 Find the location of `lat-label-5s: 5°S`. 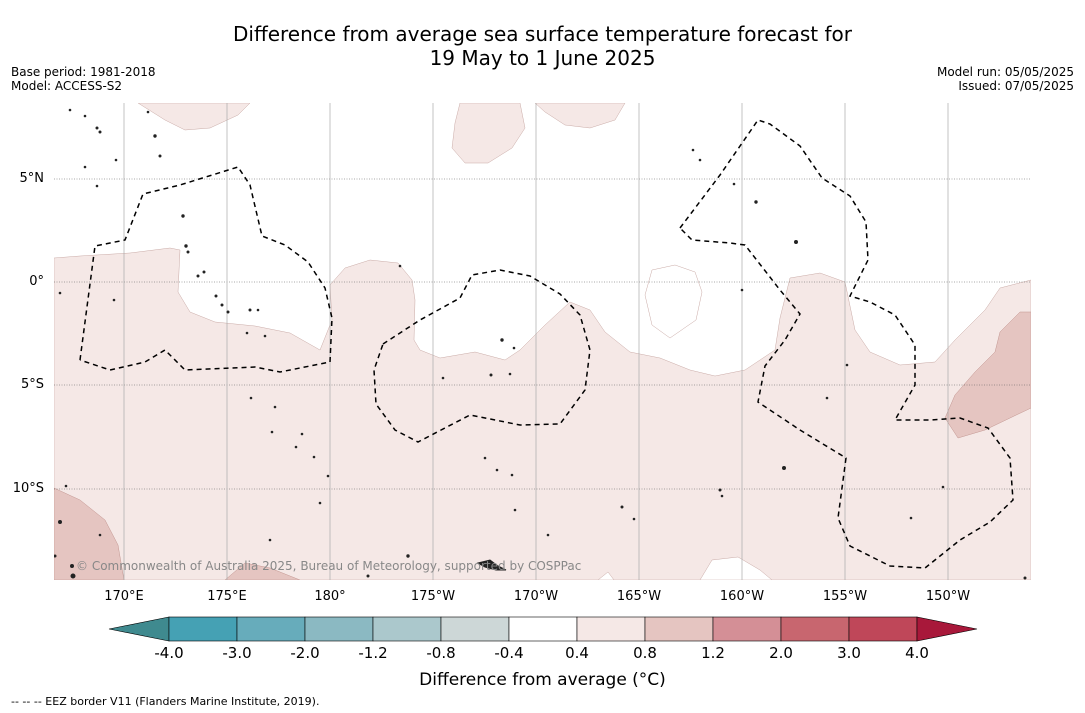

lat-label-5s: 5°S is located at coordinates (32, 384).